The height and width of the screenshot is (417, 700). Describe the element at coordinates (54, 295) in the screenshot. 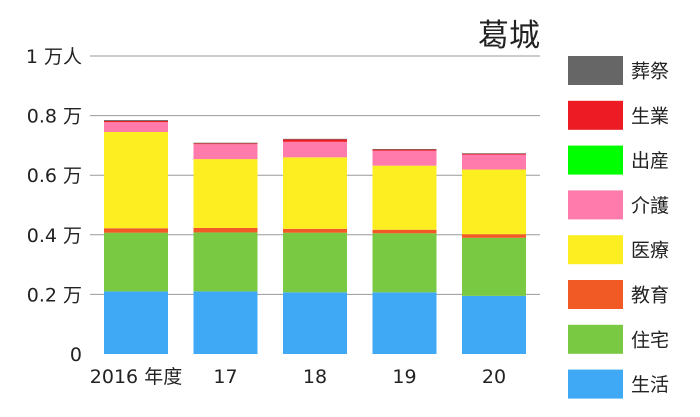

I see `y-tick-label: 0.2 万` at that location.